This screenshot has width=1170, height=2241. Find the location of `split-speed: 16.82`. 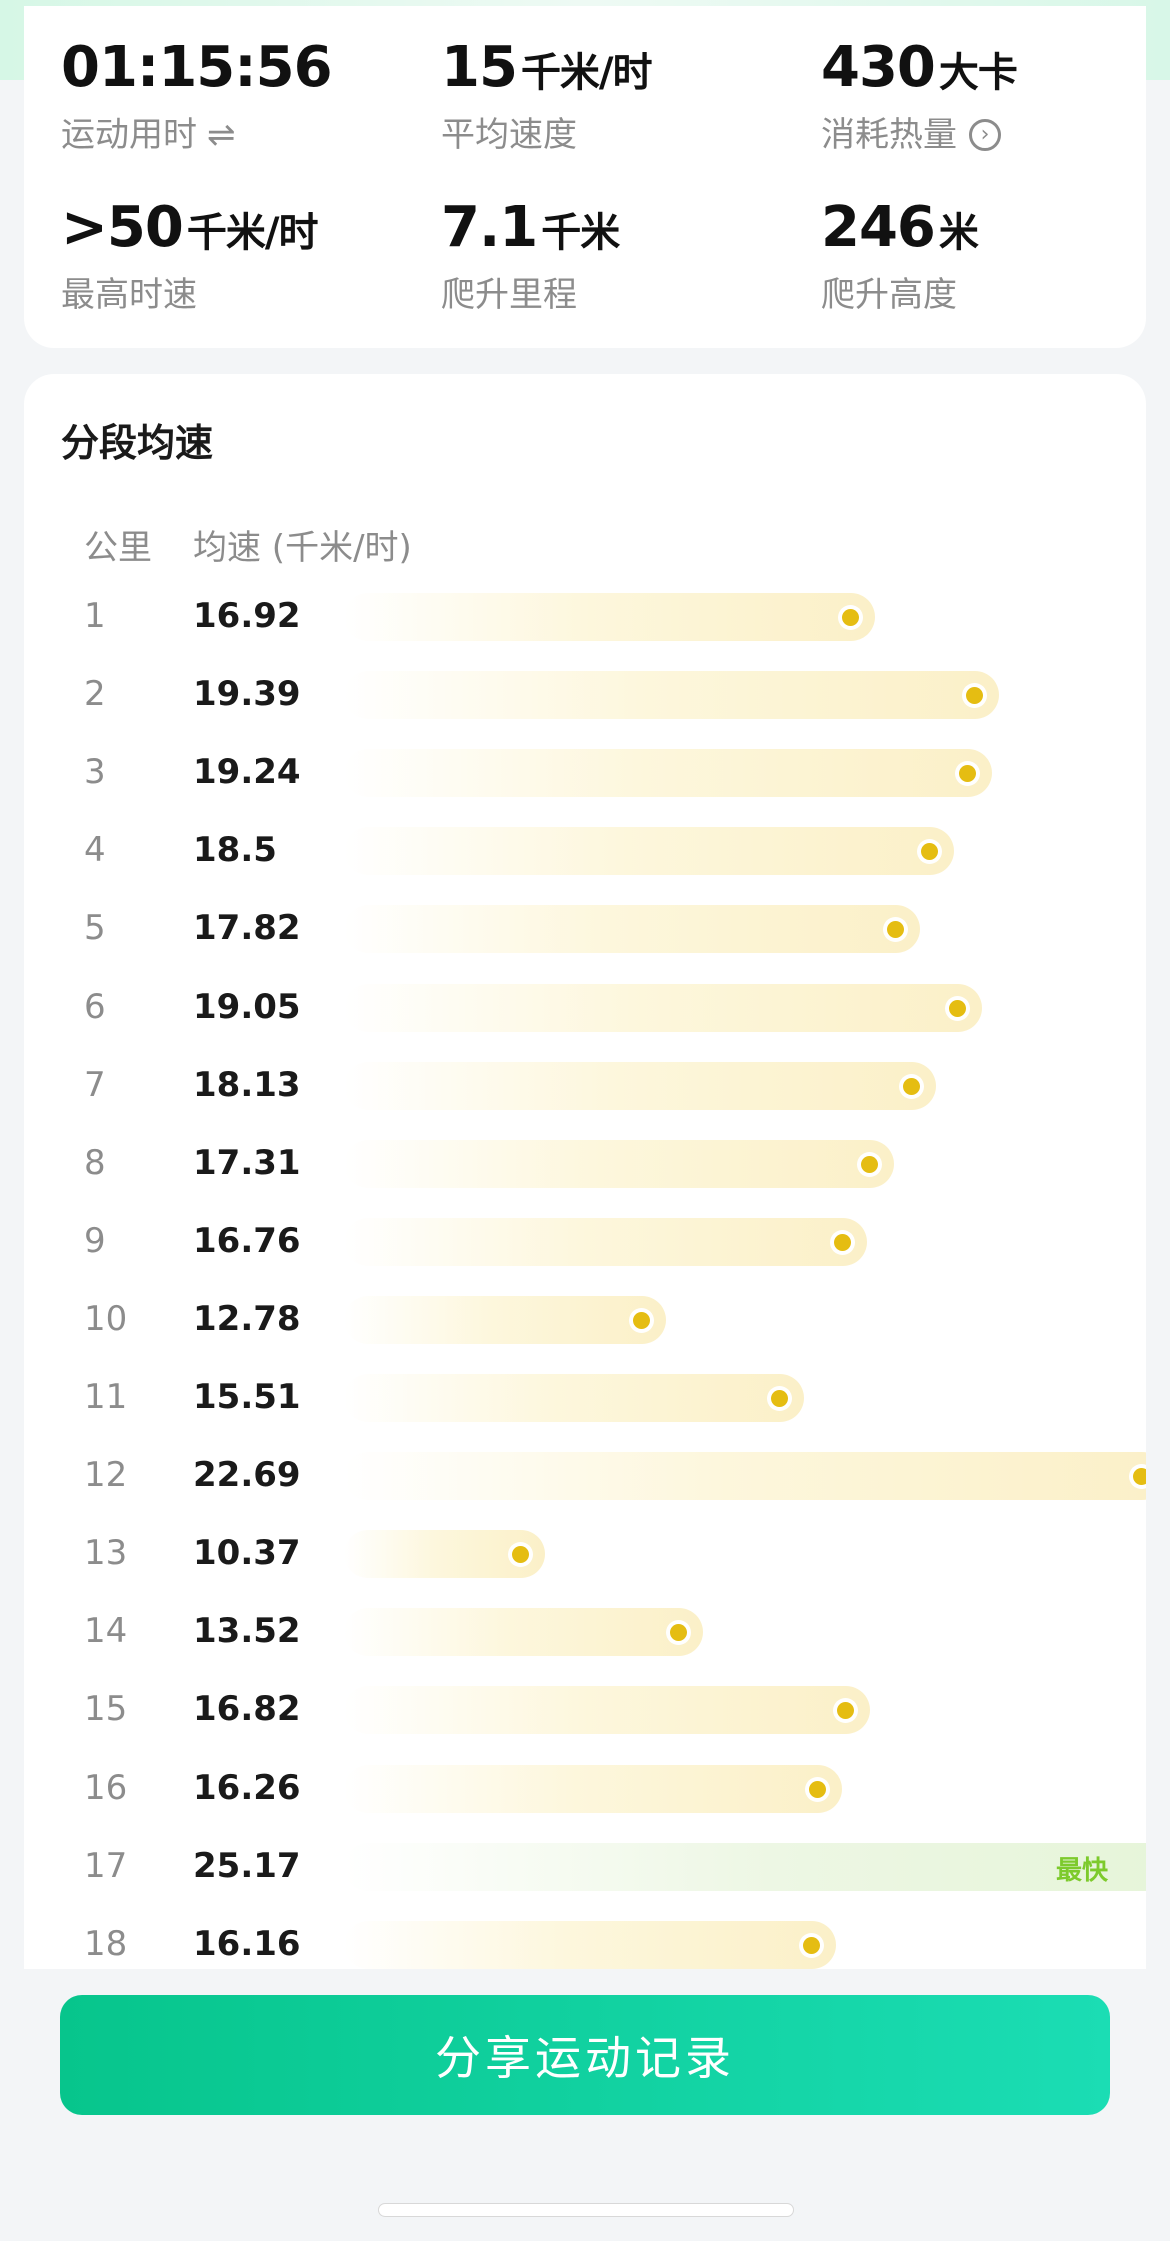

split-speed: 16.82 is located at coordinates (247, 1709).